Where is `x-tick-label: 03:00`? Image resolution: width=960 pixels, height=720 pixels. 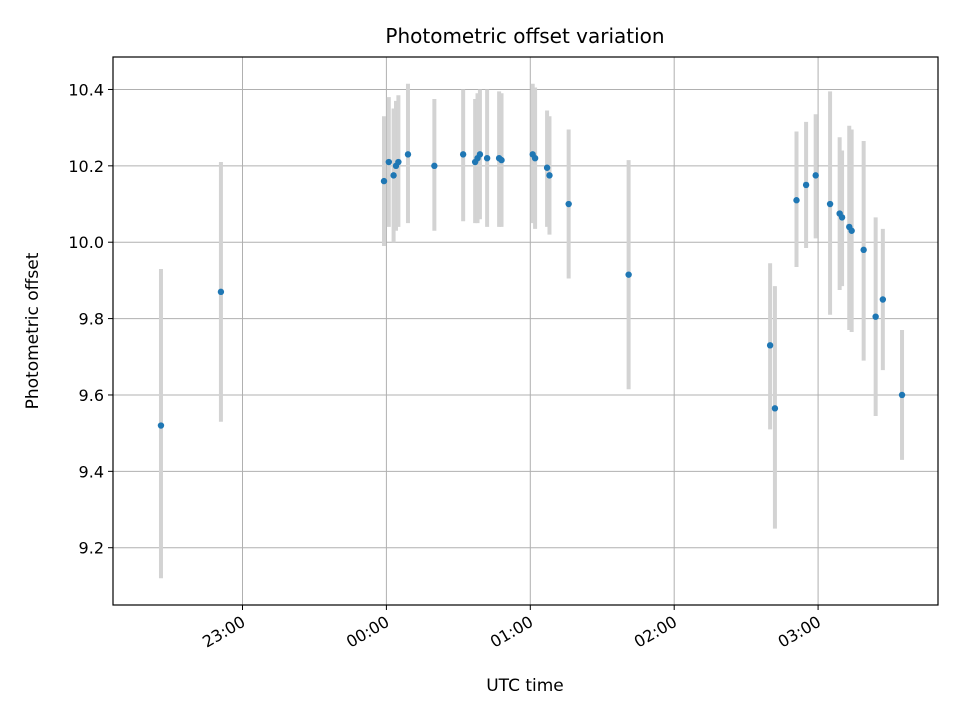 x-tick-label: 03:00 is located at coordinates (799, 632).